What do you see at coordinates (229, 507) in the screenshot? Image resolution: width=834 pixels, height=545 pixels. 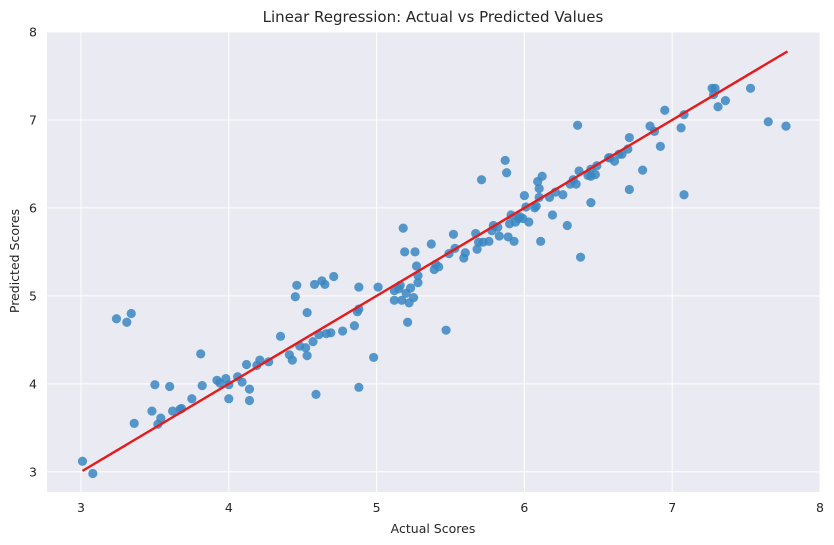 I see `x-tick-label: 4` at bounding box center [229, 507].